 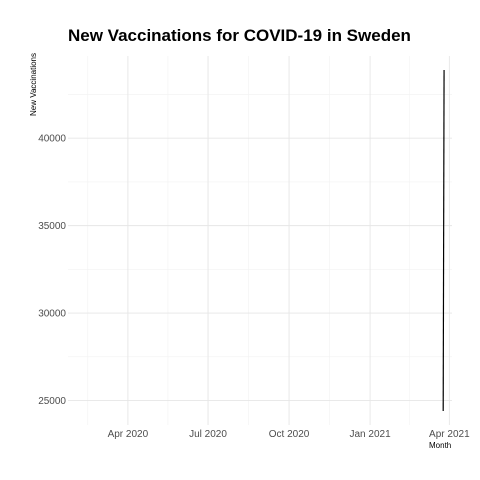 I want to click on y-tick-label: 30000, so click(x=52, y=314).